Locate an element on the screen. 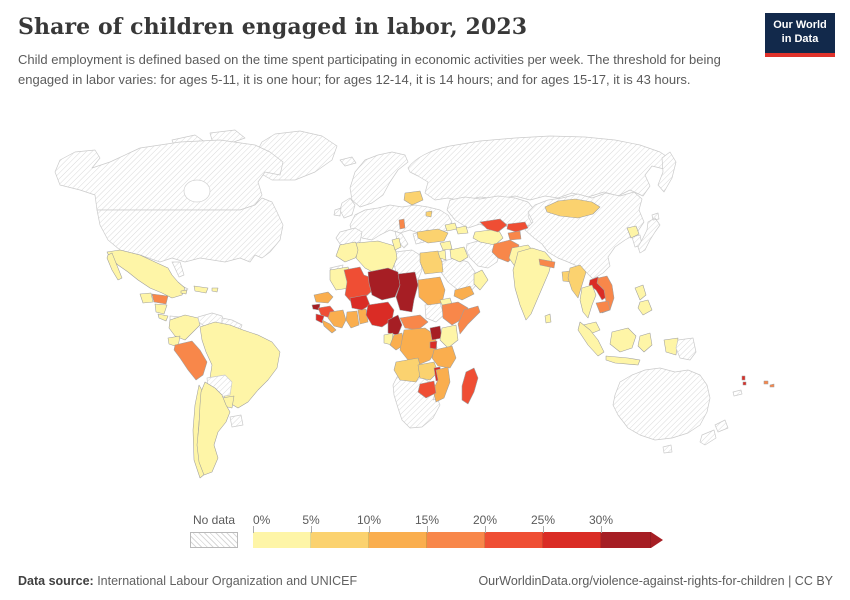  country-nicaragua is located at coordinates (161, 309).